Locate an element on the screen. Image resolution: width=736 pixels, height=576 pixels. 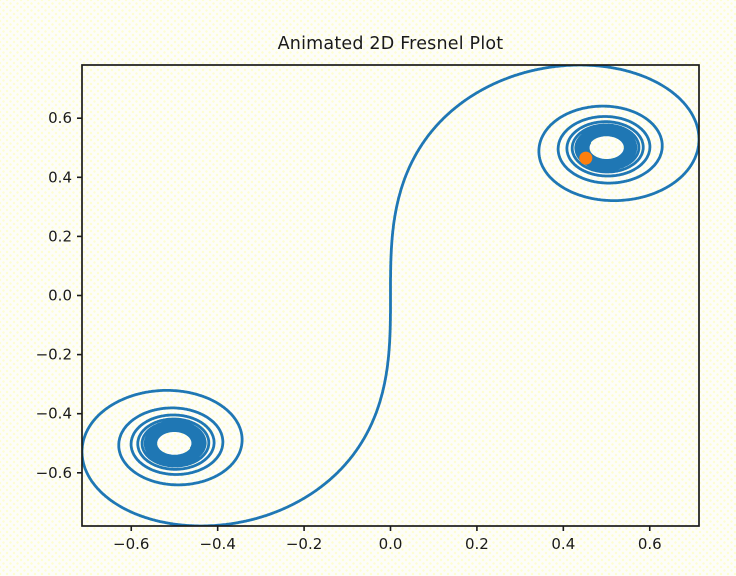
y-axis-tick-label: 0.2 is located at coordinates (60, 236).